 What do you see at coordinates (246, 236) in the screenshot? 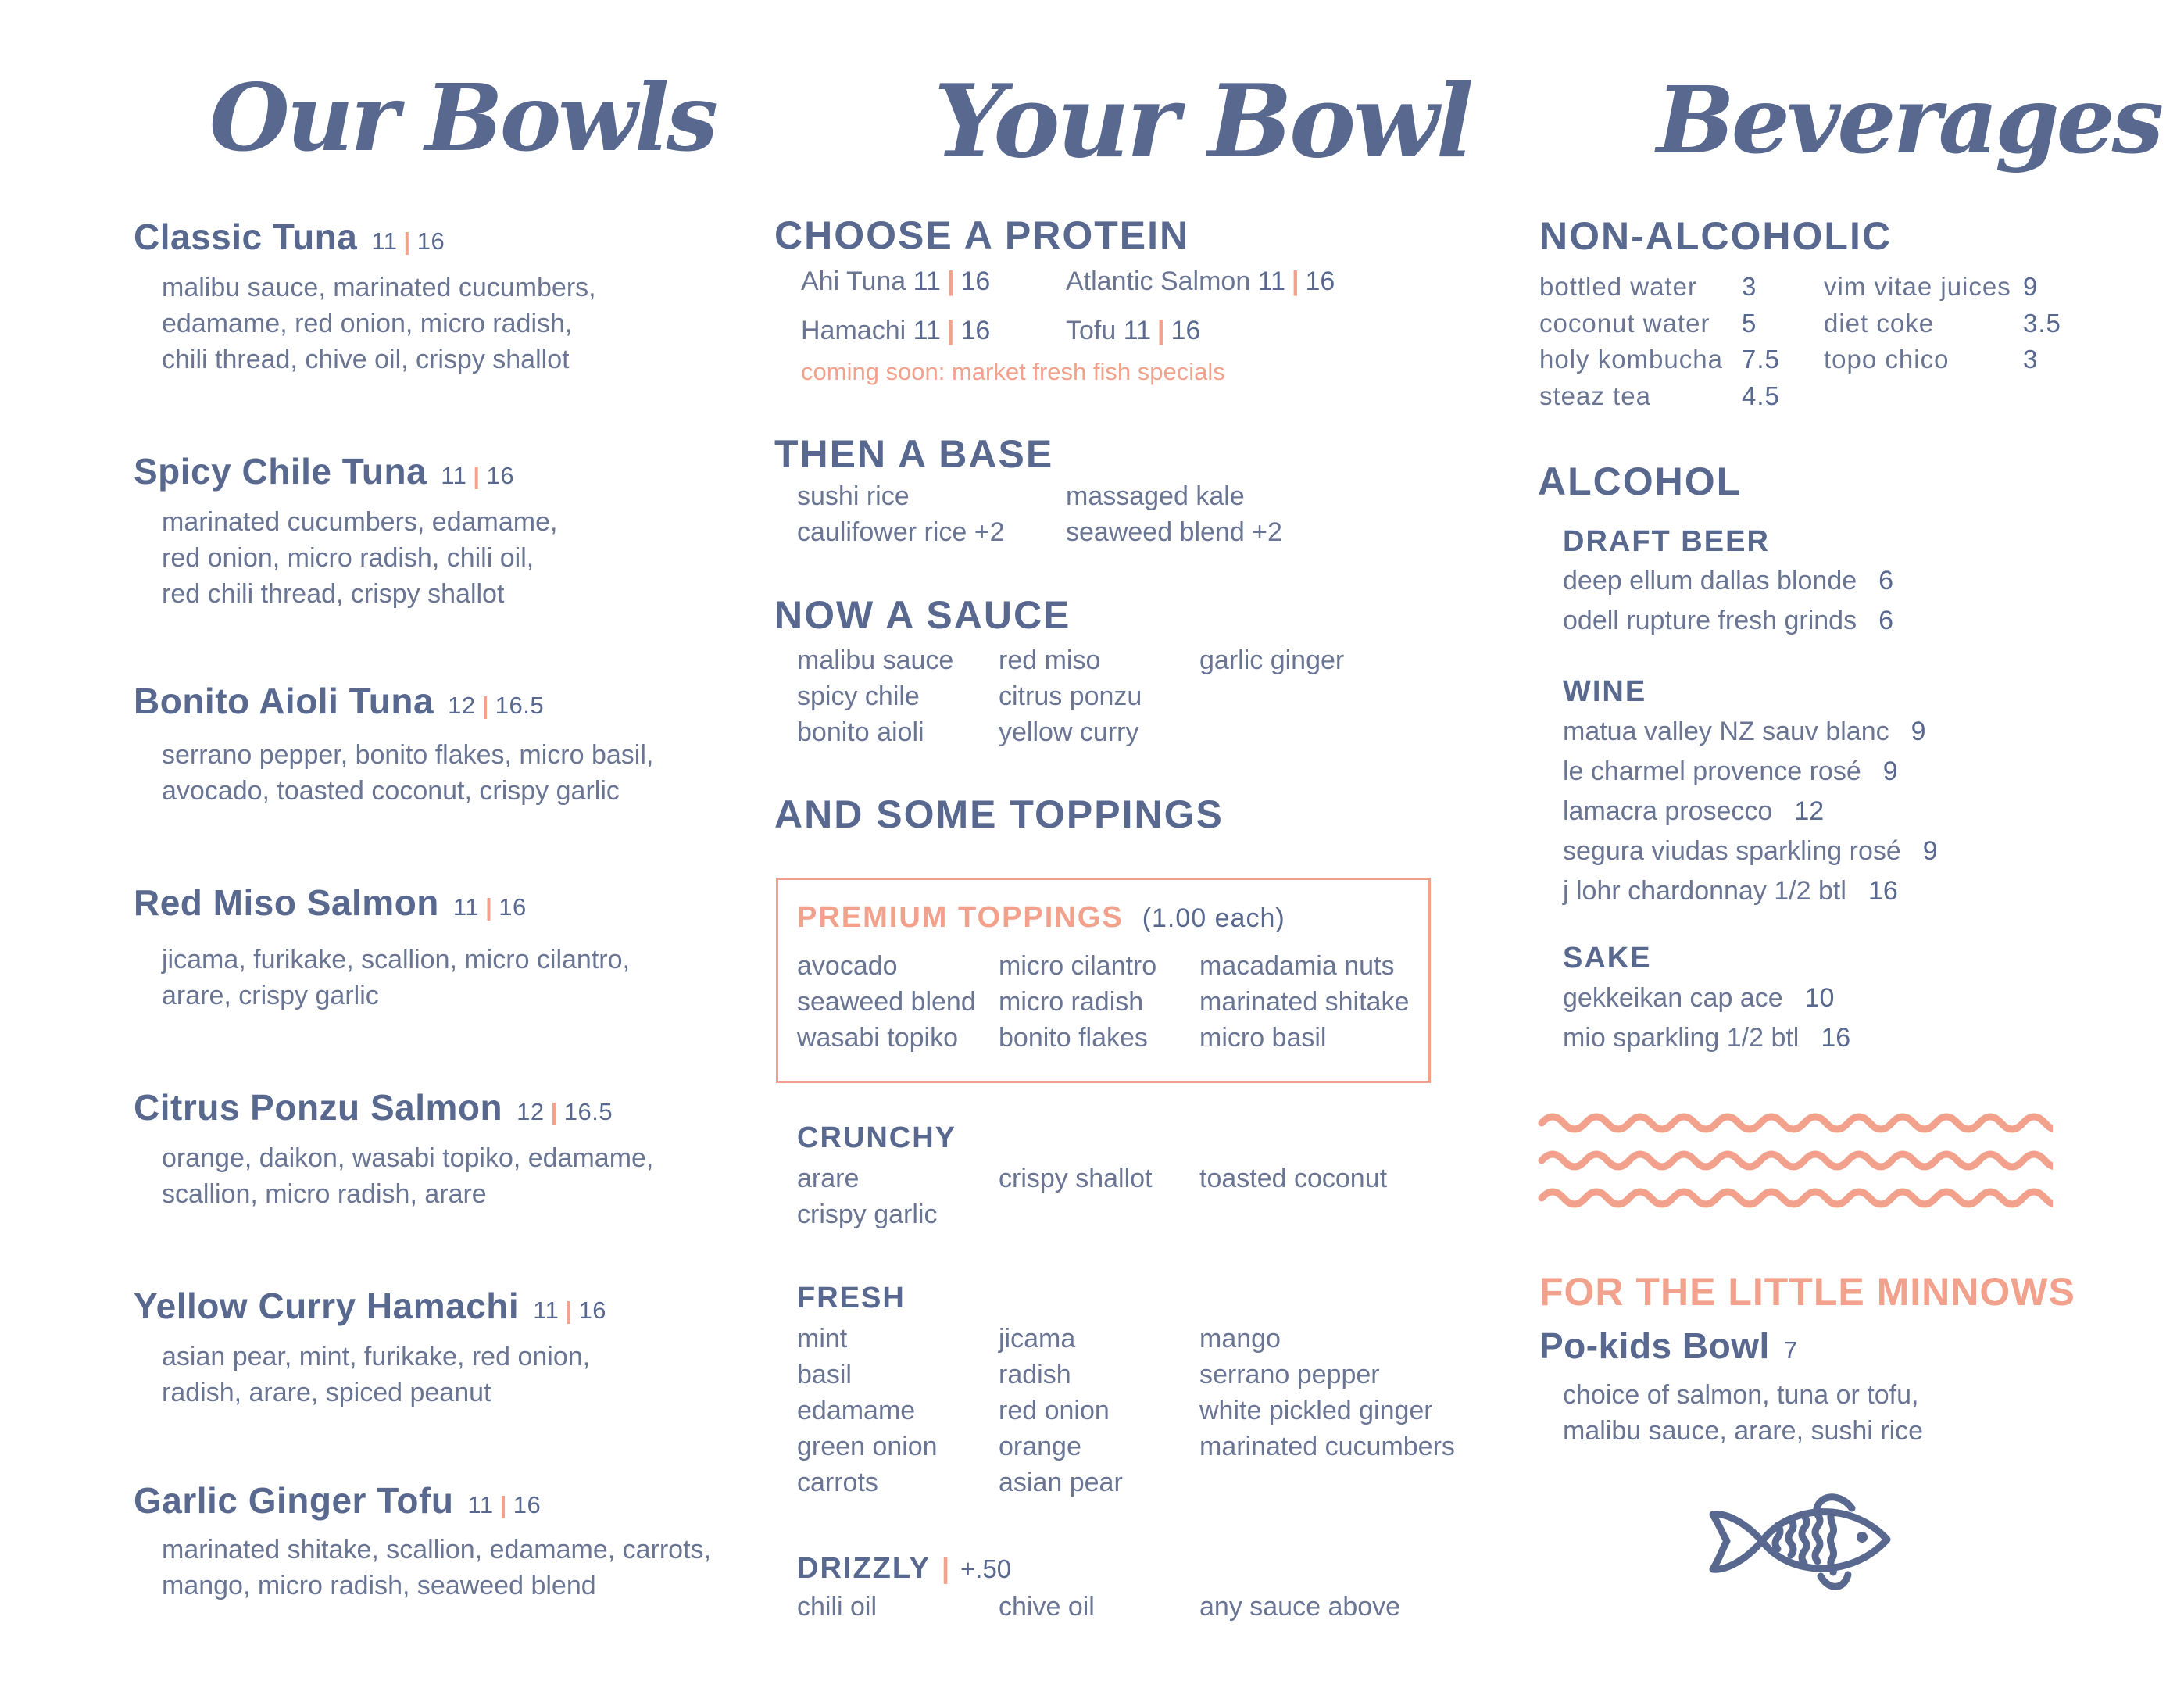
I see `bowl-name: Classic Tuna` at bounding box center [246, 236].